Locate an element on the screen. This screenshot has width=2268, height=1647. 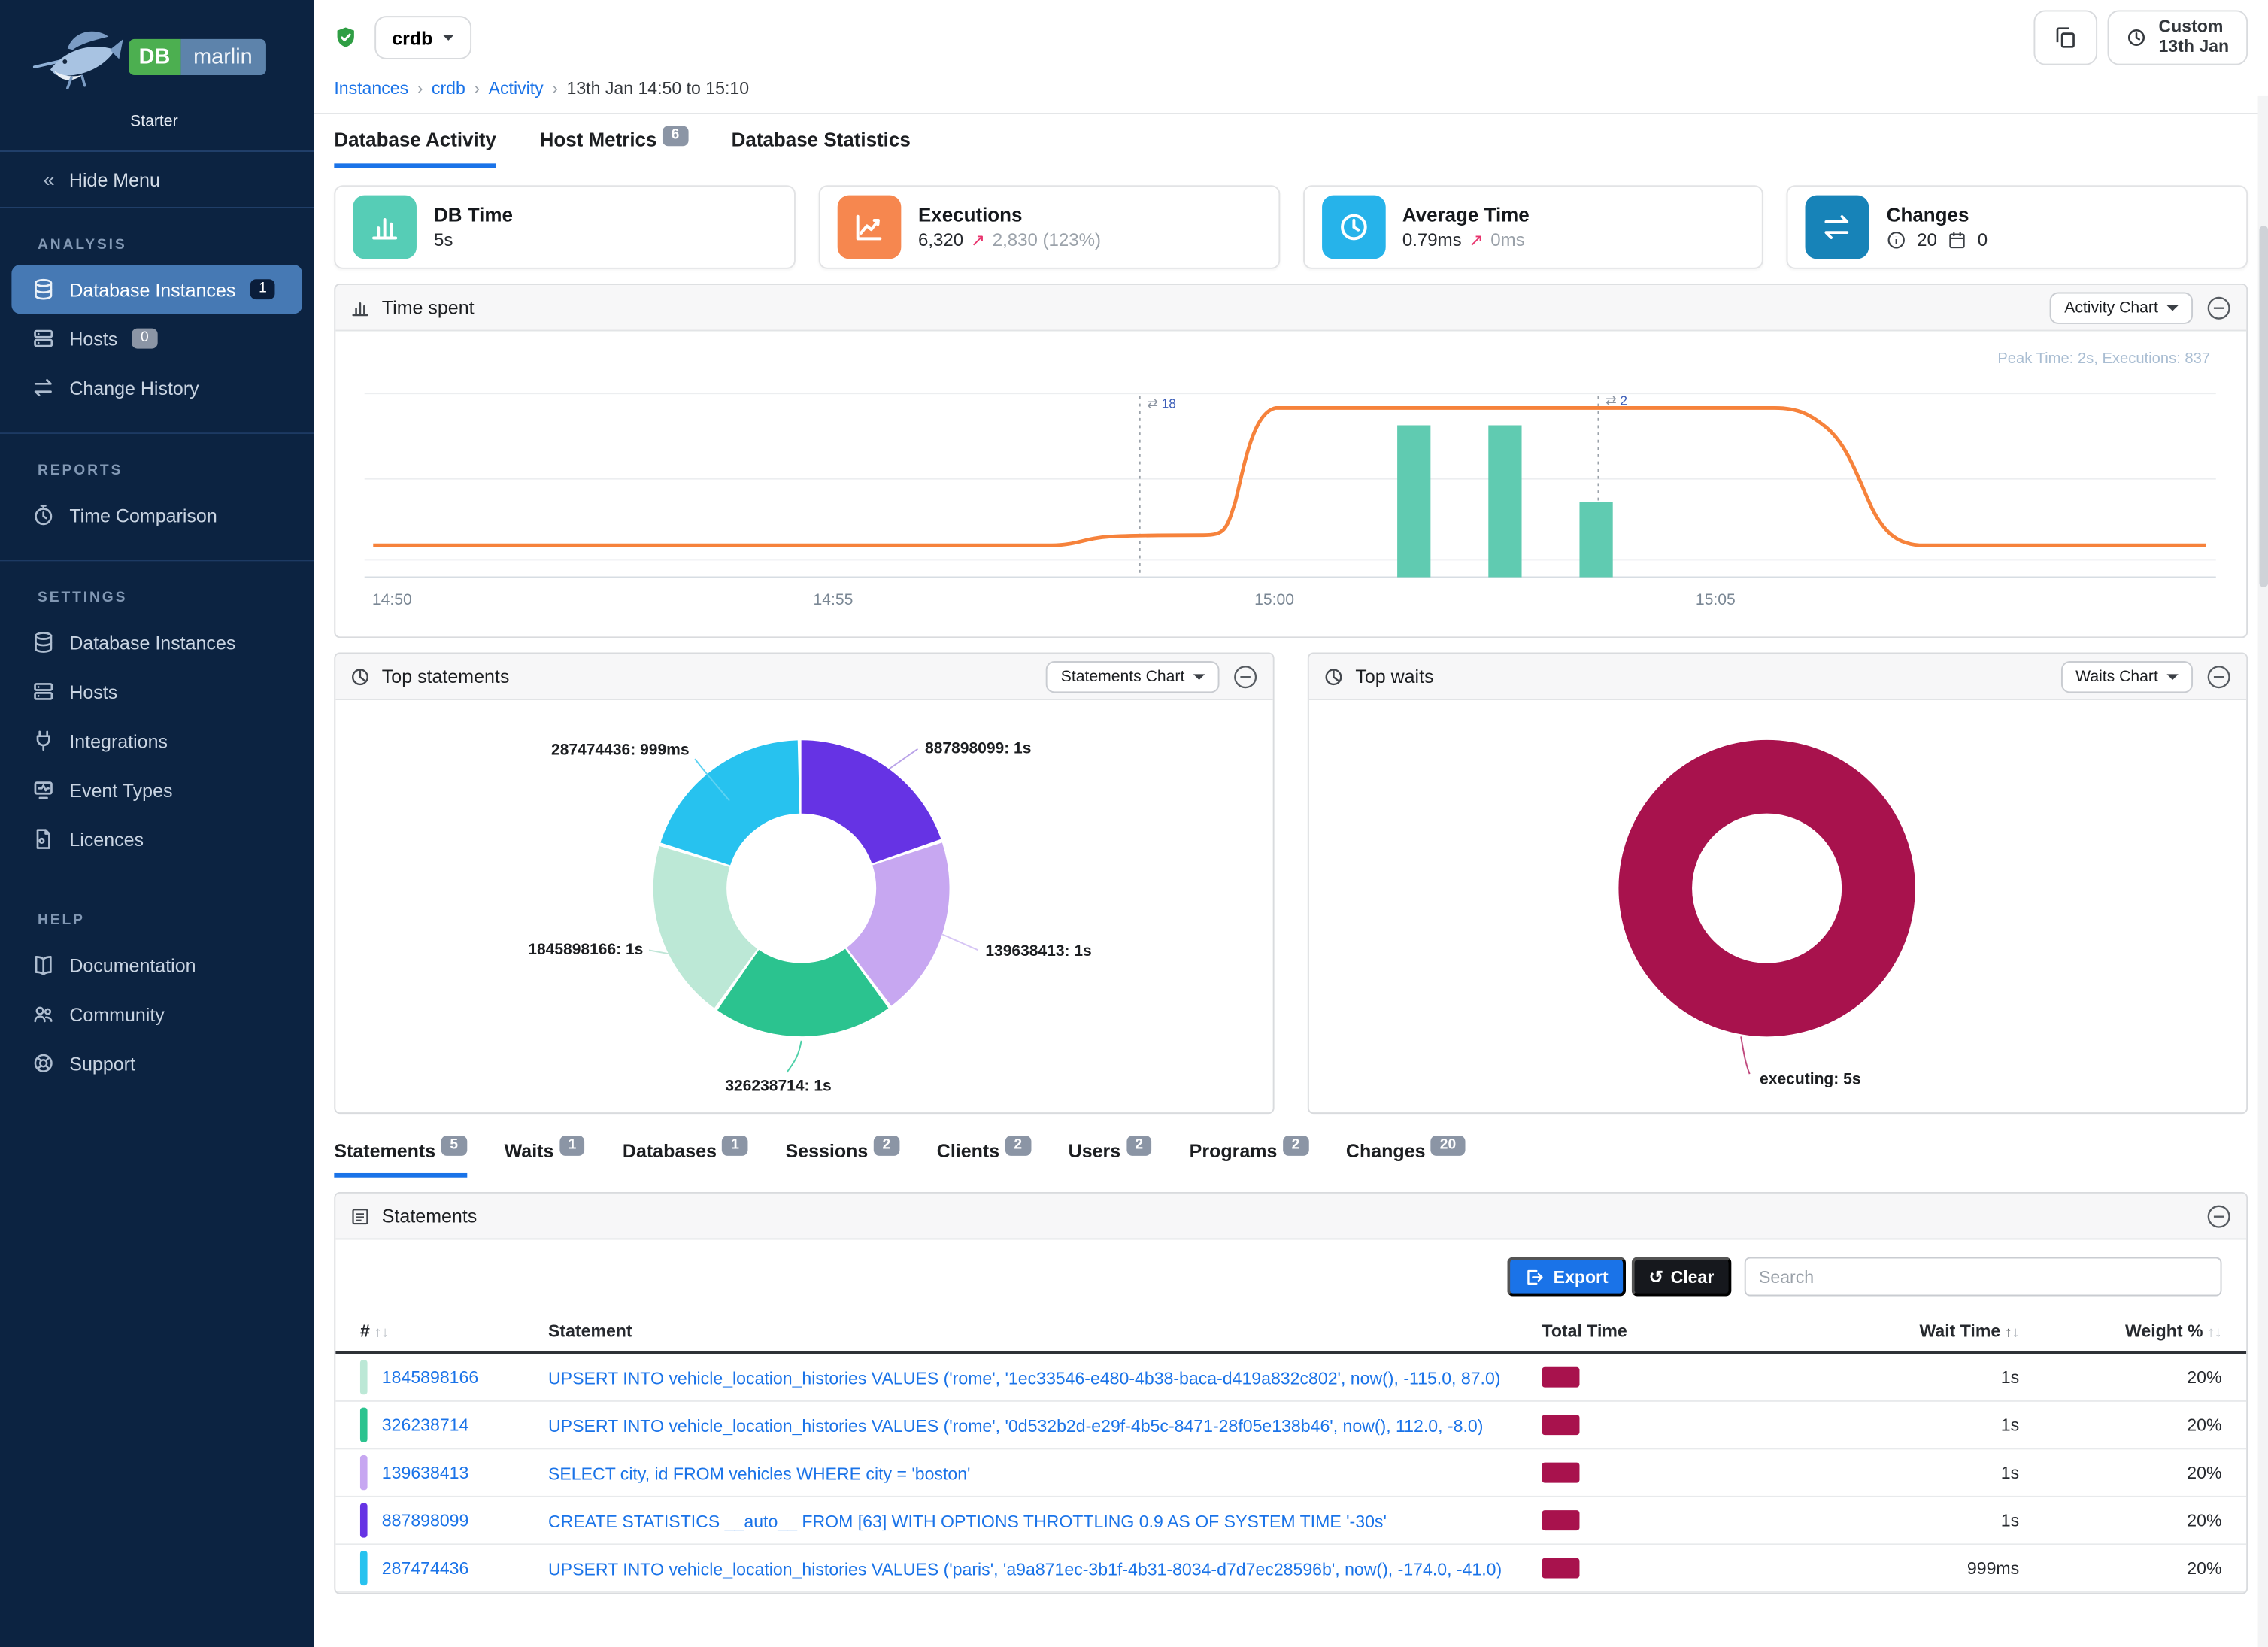
search-input is located at coordinates (1983, 1277).